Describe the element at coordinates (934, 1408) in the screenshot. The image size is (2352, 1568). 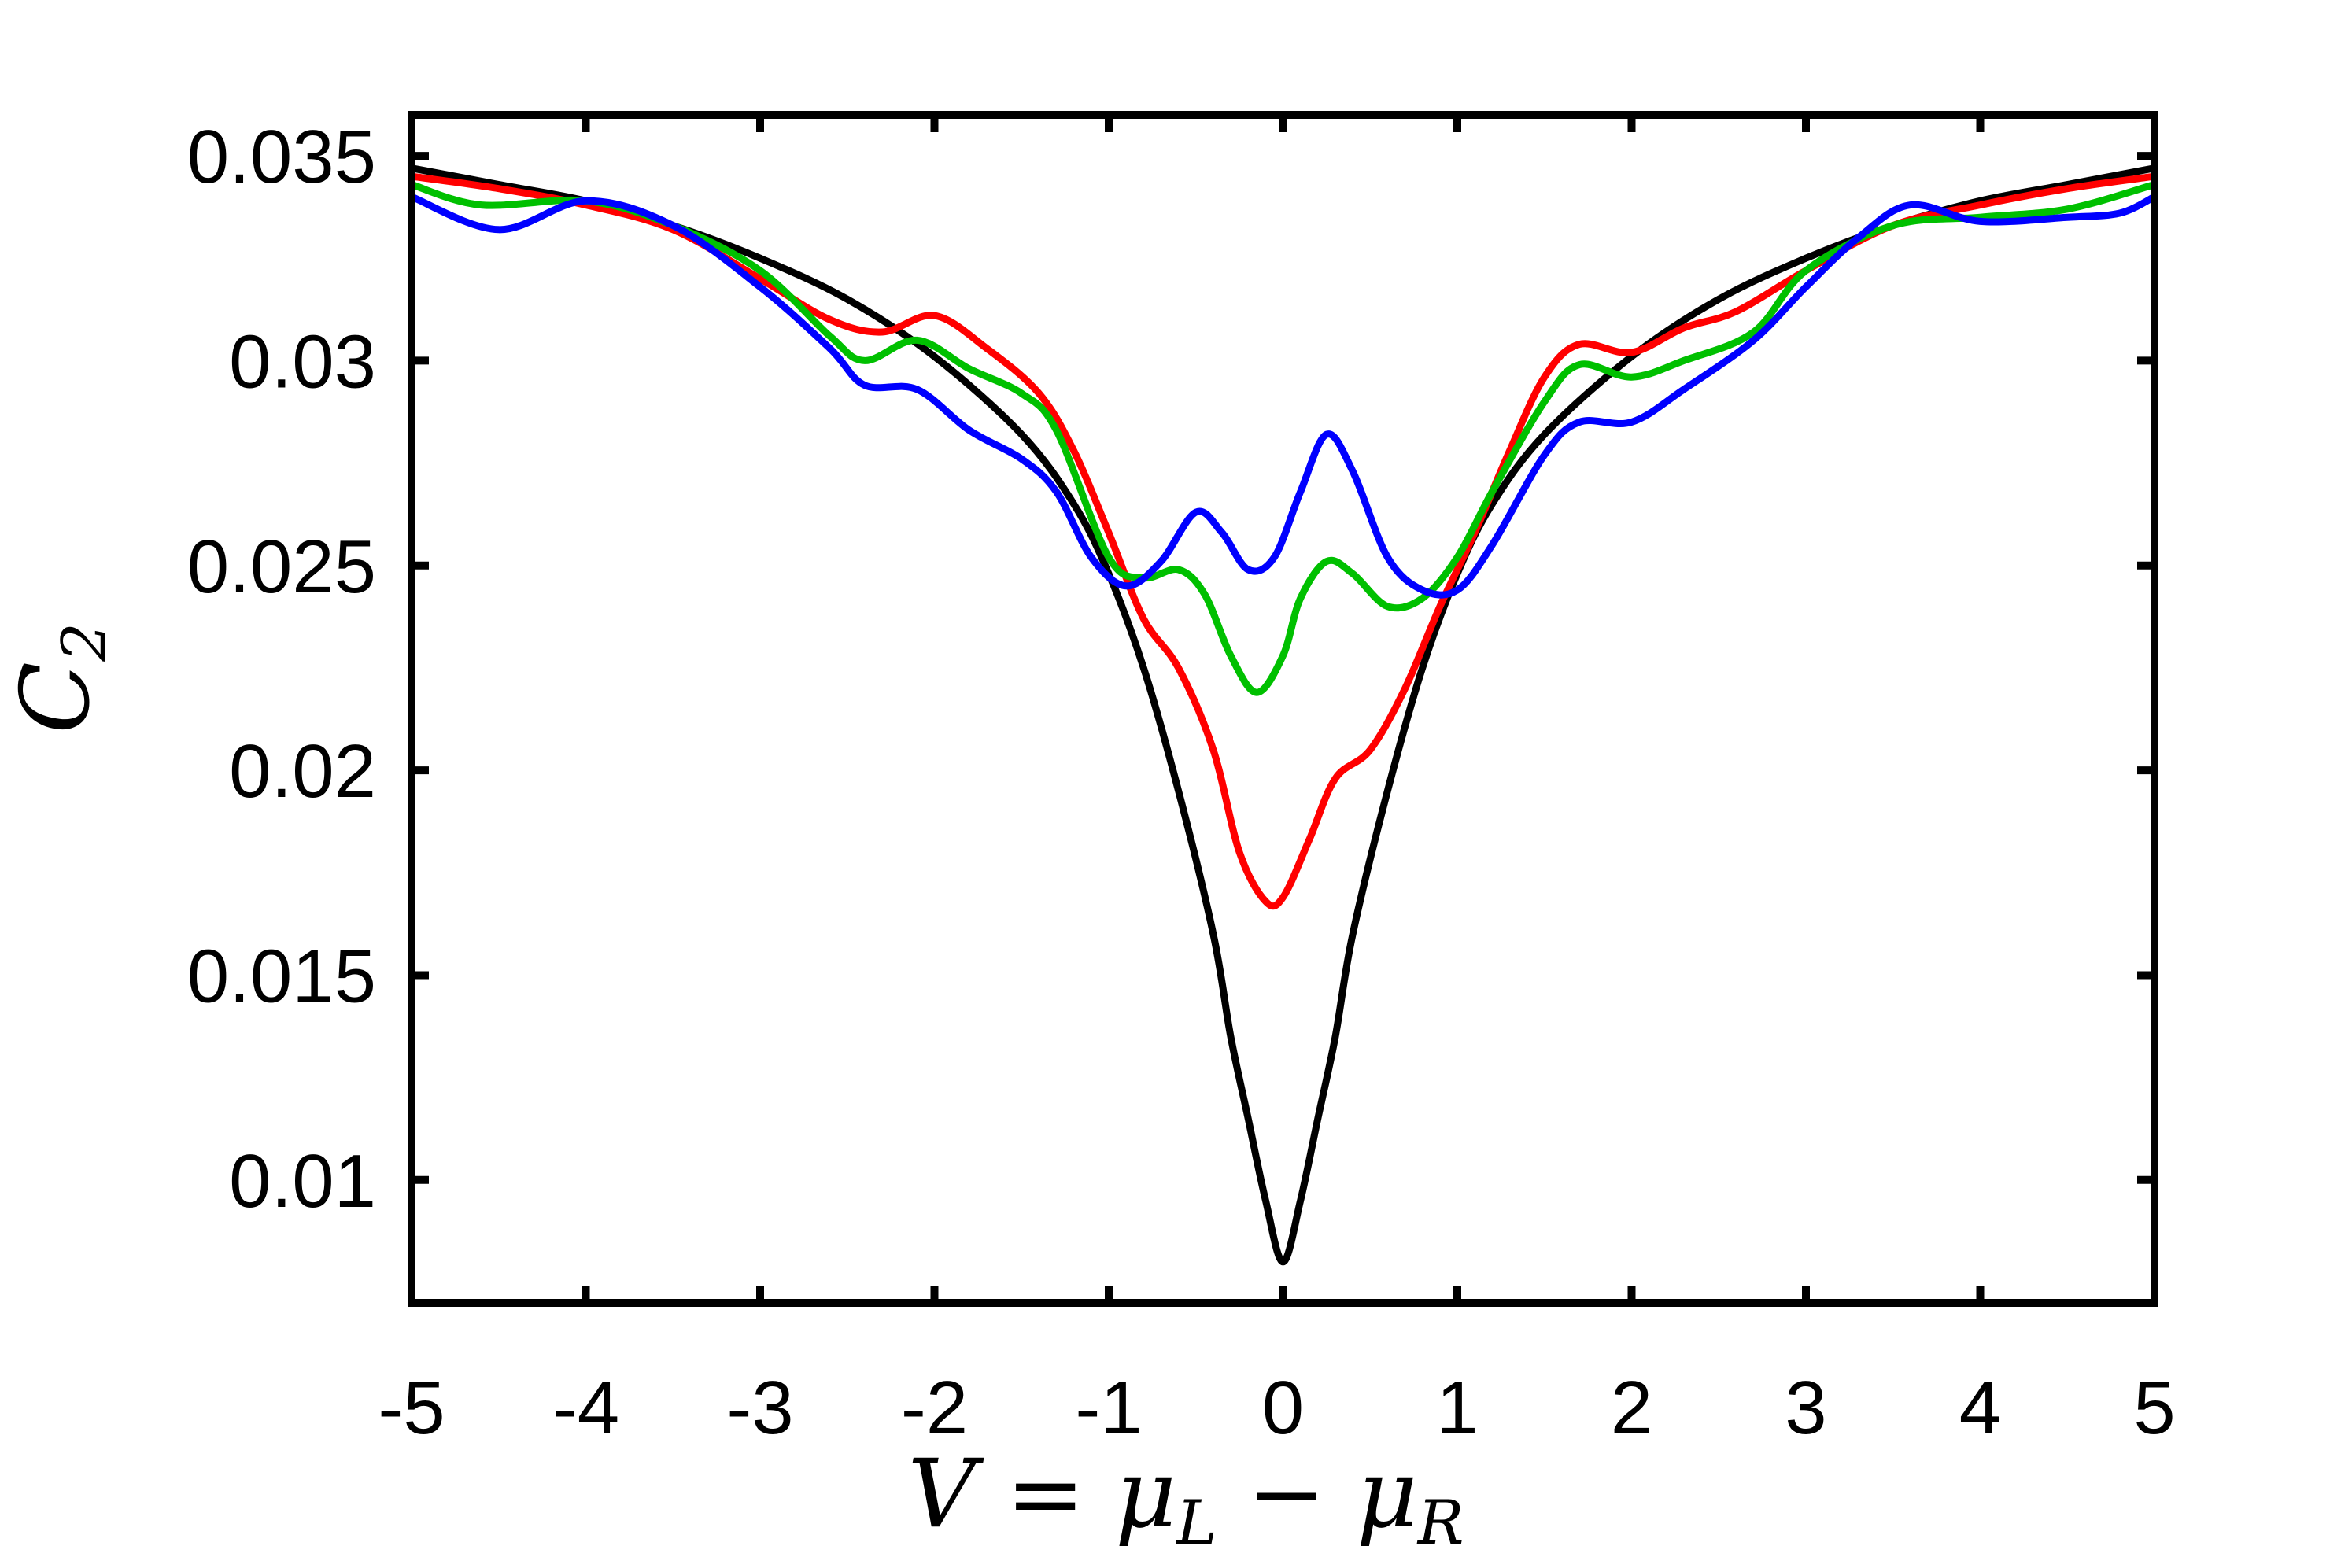
I see `x-tick-label: -2` at that location.